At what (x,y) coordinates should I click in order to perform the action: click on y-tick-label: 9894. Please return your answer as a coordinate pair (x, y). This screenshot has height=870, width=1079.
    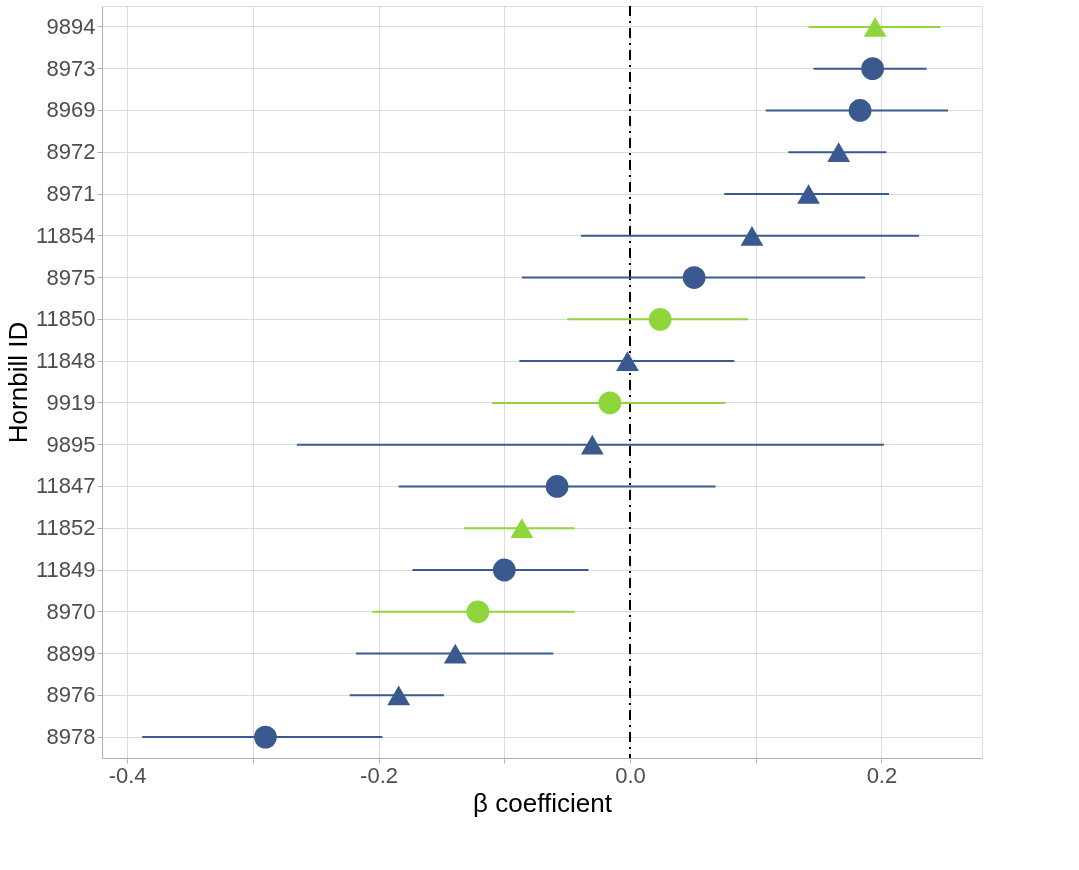
    Looking at the image, I should click on (71, 26).